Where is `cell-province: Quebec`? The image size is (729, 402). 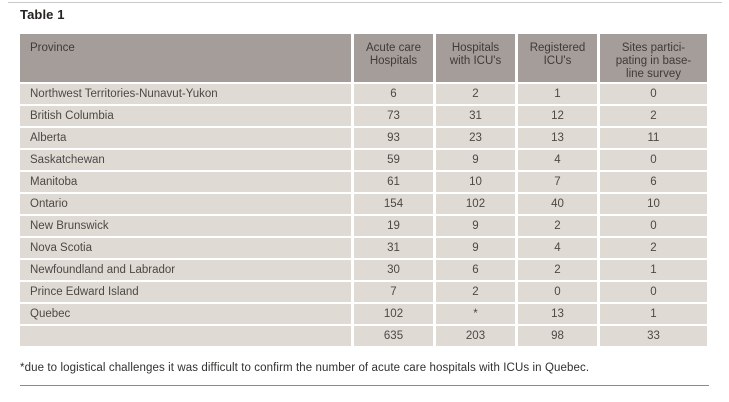 cell-province: Quebec is located at coordinates (185, 314).